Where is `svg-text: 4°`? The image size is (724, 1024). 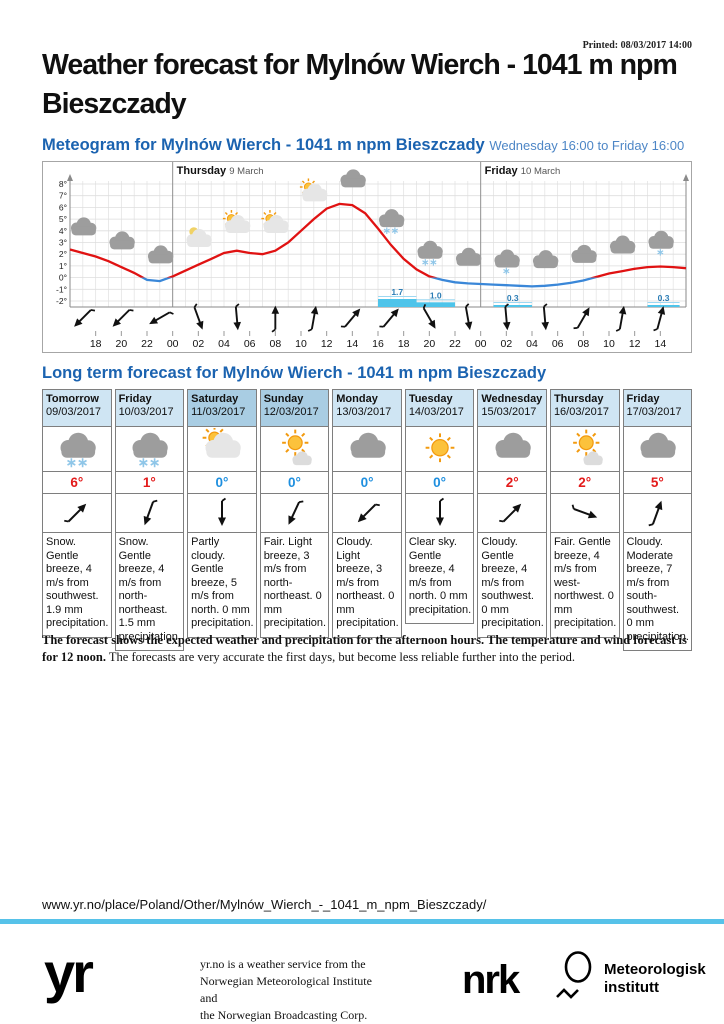 svg-text: 4° is located at coordinates (63, 231).